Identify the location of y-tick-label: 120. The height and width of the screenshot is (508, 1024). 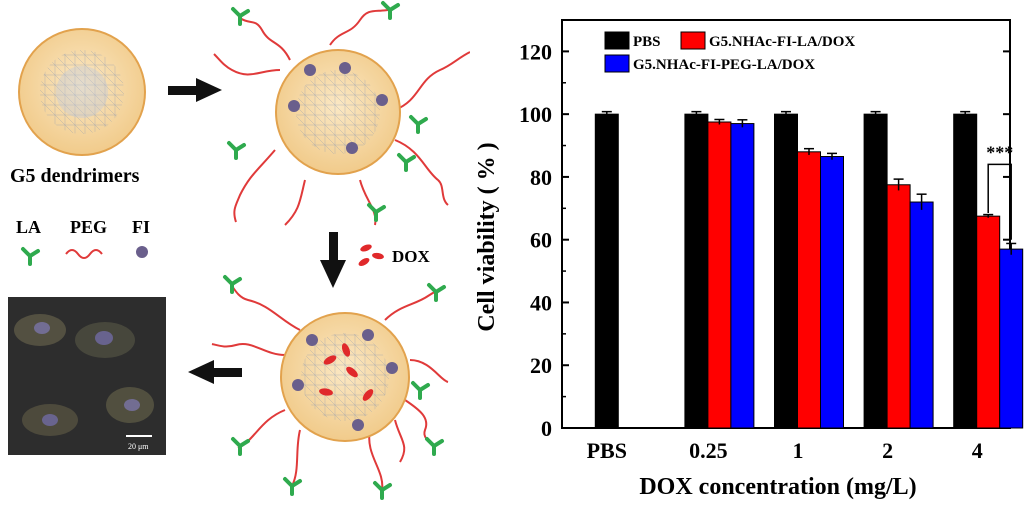
(535, 51).